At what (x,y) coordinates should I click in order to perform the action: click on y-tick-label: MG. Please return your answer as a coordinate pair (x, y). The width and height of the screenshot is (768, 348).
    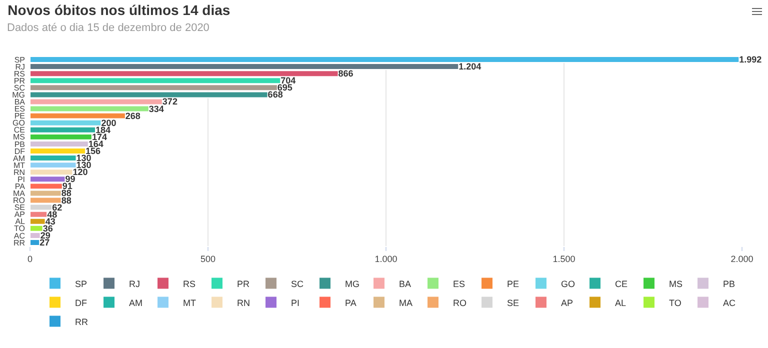
    Looking at the image, I should click on (18, 95).